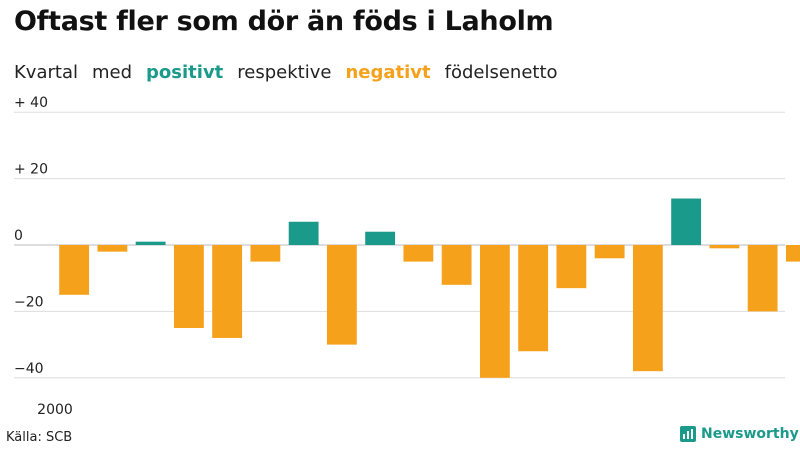 The height and width of the screenshot is (450, 800). Describe the element at coordinates (29, 302) in the screenshot. I see `y-tick-label: −20` at that location.